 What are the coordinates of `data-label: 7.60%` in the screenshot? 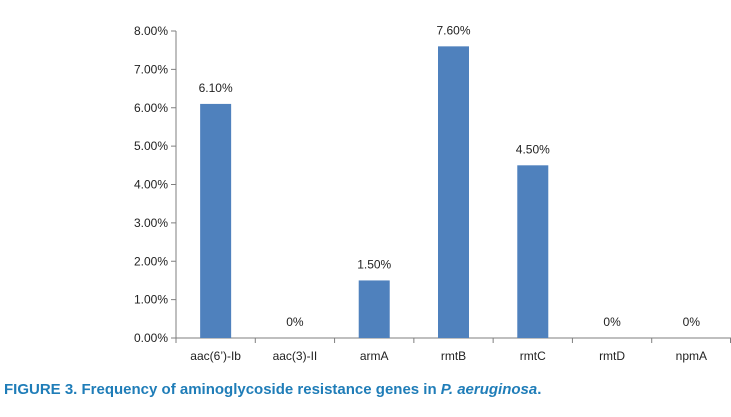 It's located at (453, 30).